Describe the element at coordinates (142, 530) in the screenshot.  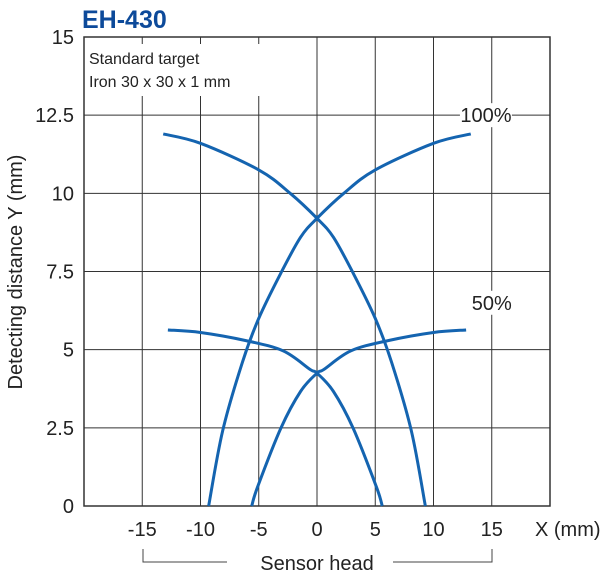
I see `x-tick-label: -15` at that location.